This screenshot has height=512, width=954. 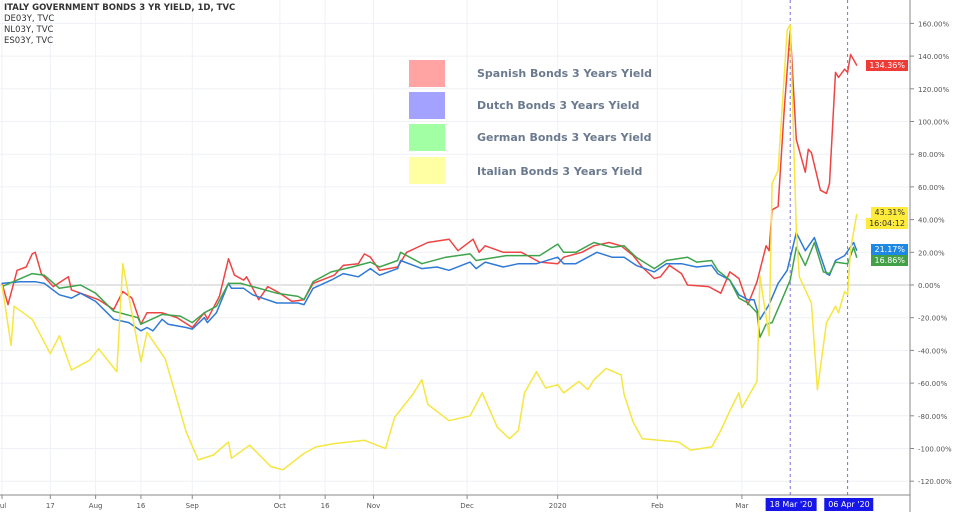 What do you see at coordinates (467, 506) in the screenshot?
I see `x-tick-label: Dec` at bounding box center [467, 506].